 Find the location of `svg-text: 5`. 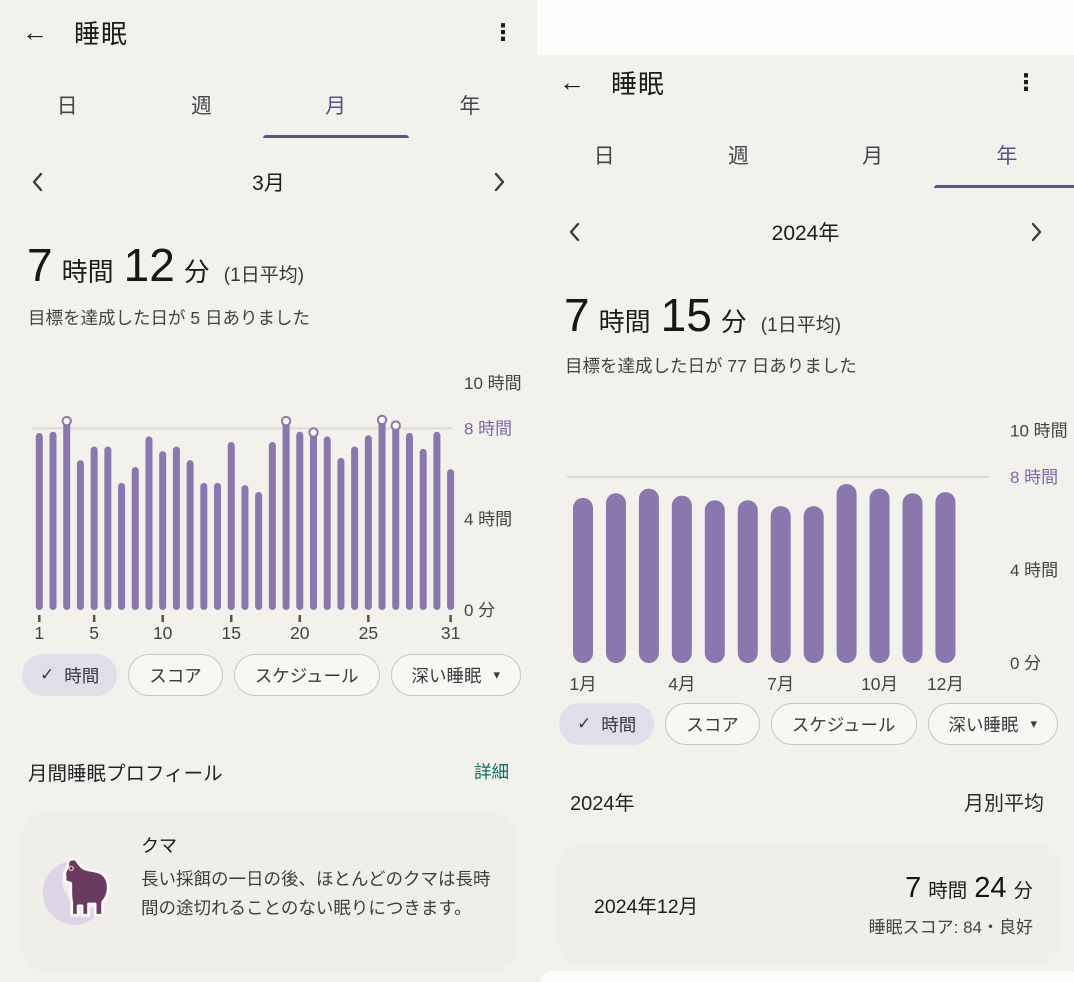

svg-text: 5 is located at coordinates (94, 633).